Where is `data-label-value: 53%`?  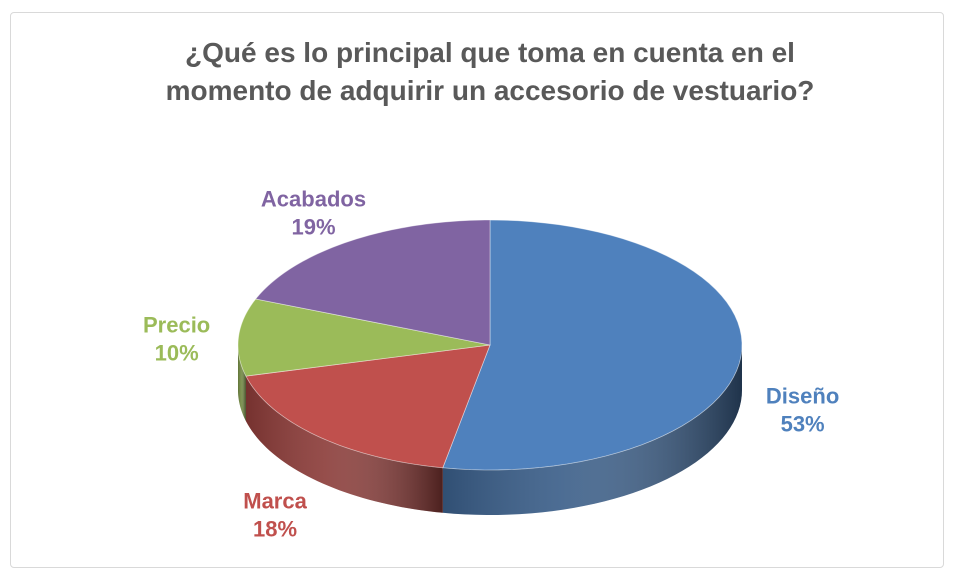
data-label-value: 53% is located at coordinates (803, 424).